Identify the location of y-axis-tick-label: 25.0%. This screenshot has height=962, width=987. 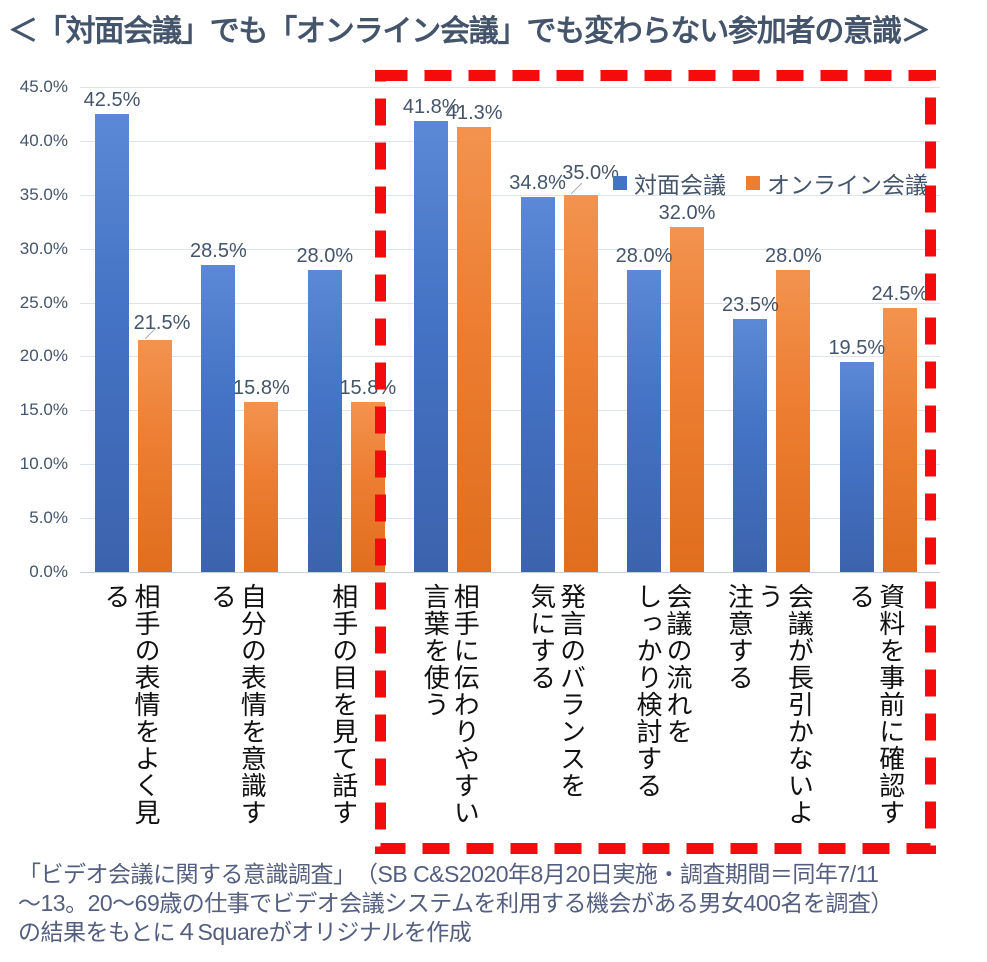
(43, 302).